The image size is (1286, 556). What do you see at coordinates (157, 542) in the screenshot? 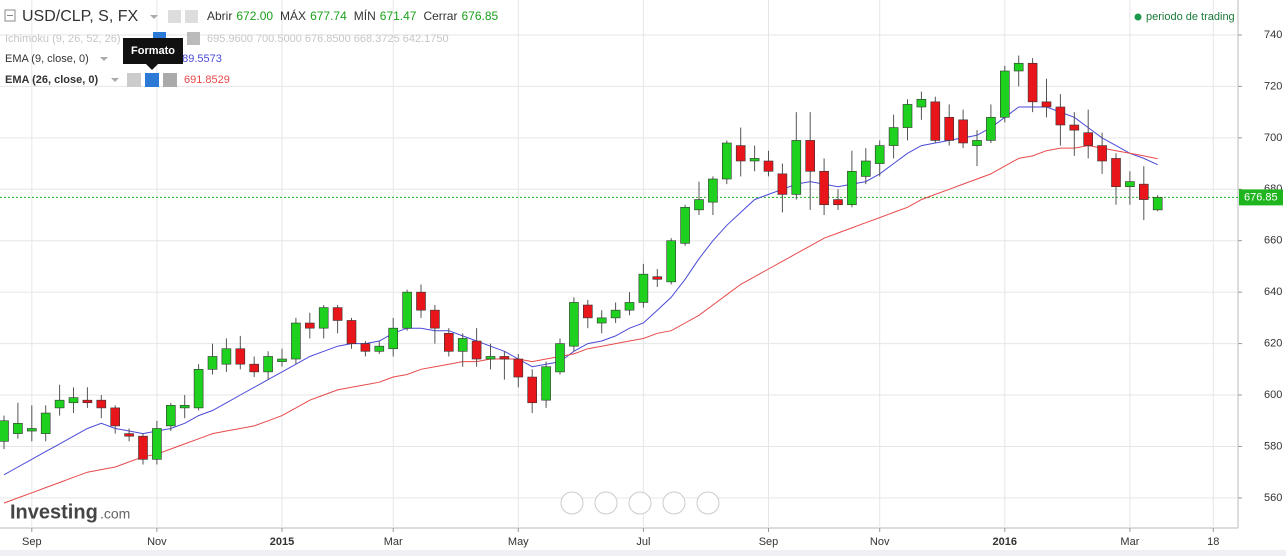
I see `x-tick-label: Nov` at bounding box center [157, 542].